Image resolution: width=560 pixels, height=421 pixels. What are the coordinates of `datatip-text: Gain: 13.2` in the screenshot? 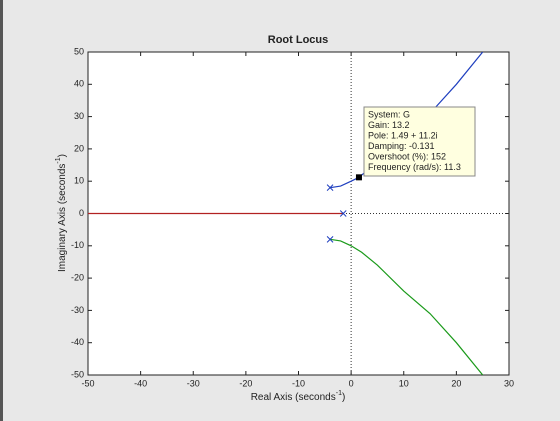 It's located at (389, 125).